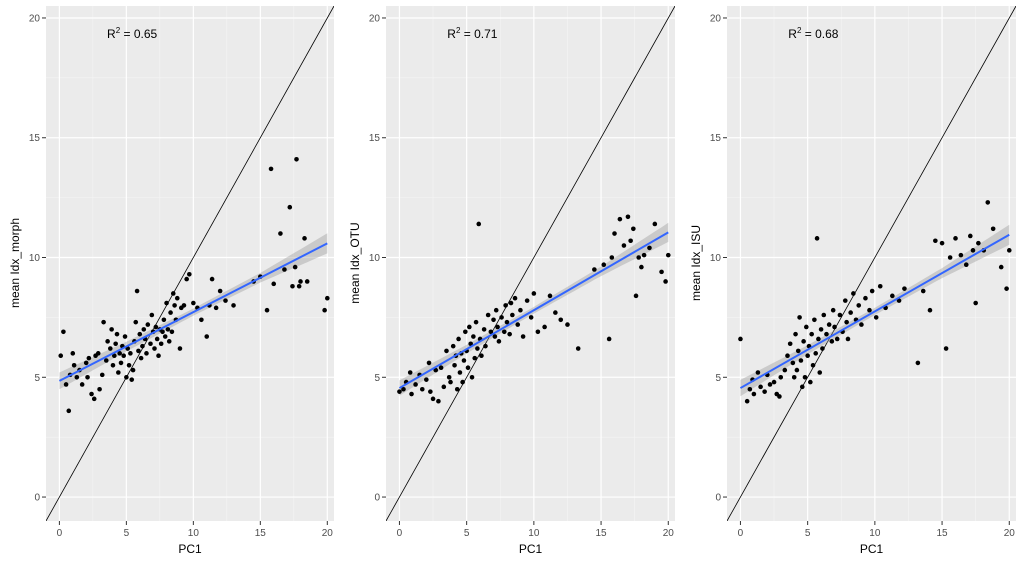 The width and height of the screenshot is (1024, 561). Describe the element at coordinates (35, 258) in the screenshot. I see `y-tick-label: 10` at that location.